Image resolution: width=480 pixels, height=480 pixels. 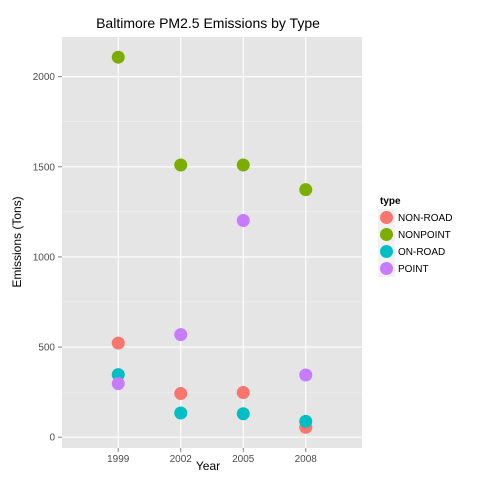 I want to click on legend-title: type, so click(x=390, y=201).